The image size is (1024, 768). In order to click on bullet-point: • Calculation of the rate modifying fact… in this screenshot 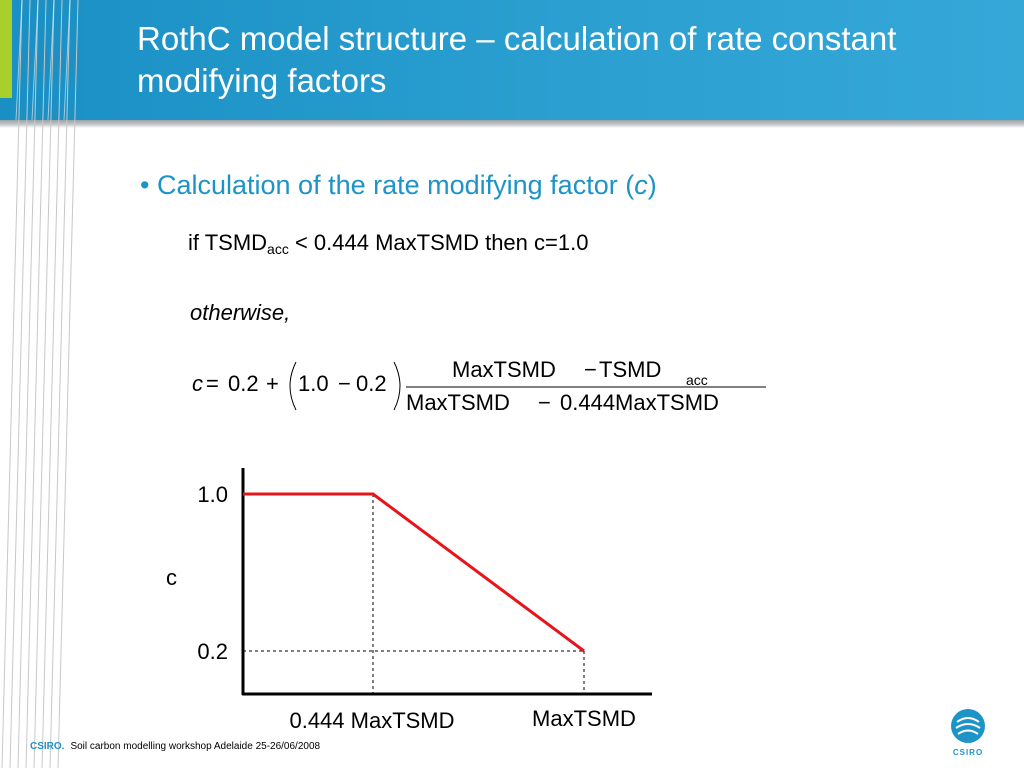, I will do `click(398, 185)`.